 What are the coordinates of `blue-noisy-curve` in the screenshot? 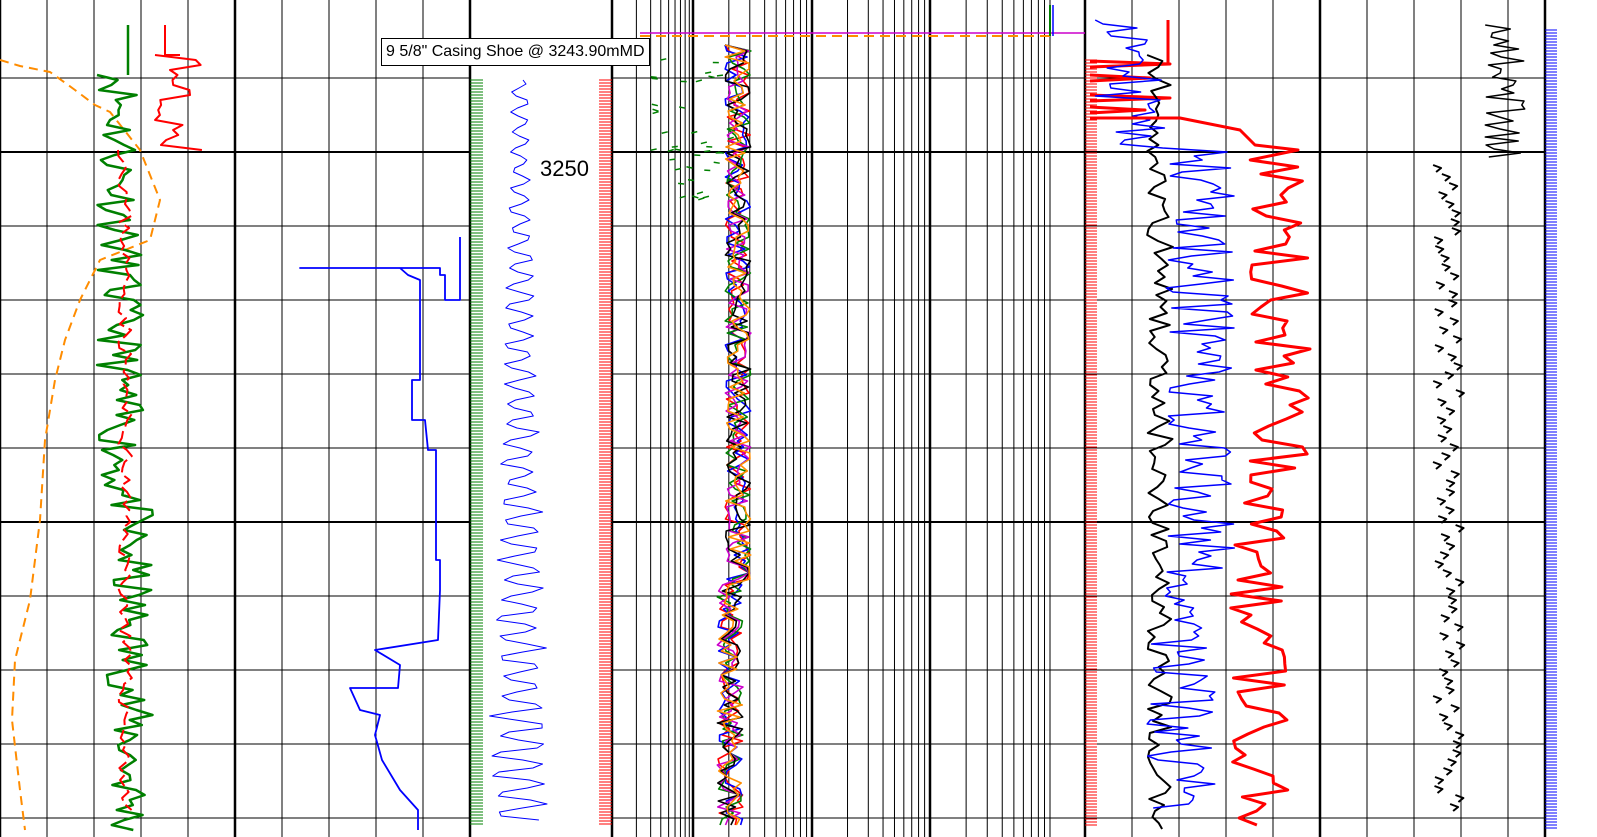 It's located at (1165, 414).